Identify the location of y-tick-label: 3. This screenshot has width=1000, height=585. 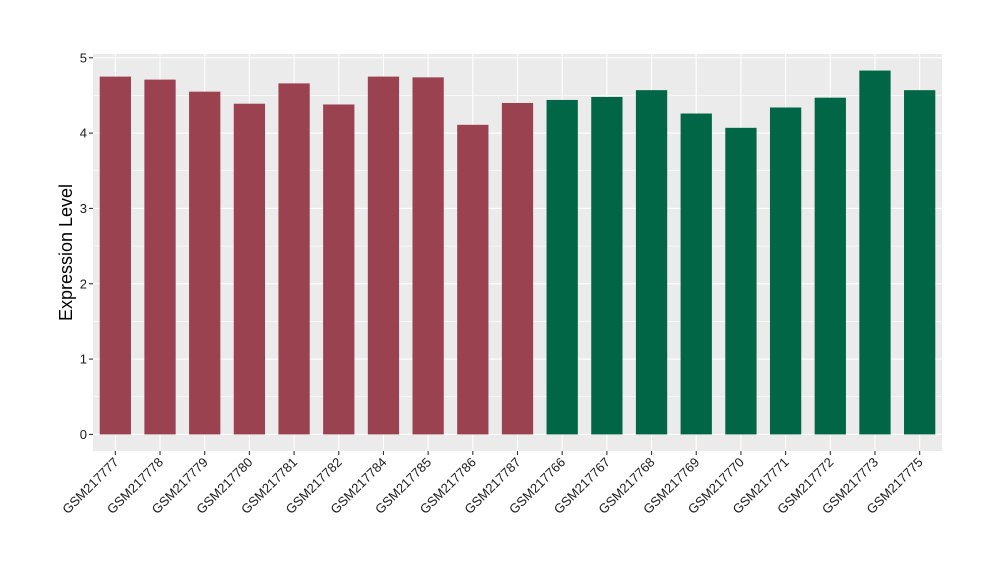
(83, 208).